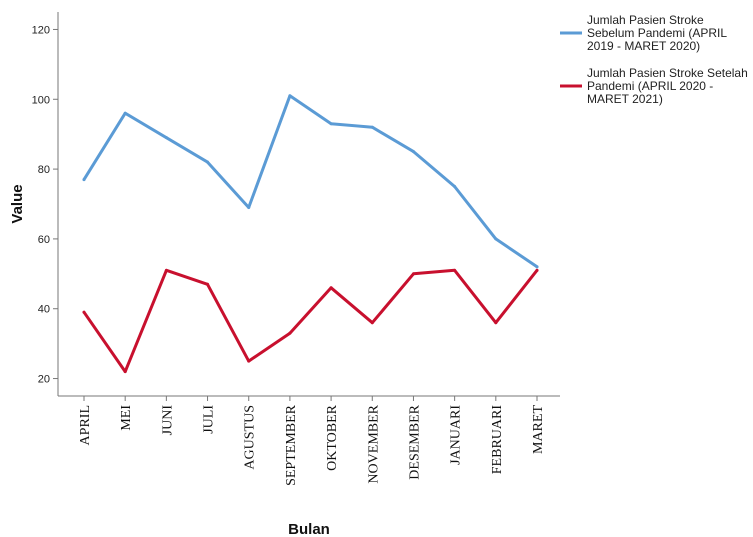 The image size is (753, 537). Describe the element at coordinates (41, 30) in the screenshot. I see `y-tick-label: 120` at that location.